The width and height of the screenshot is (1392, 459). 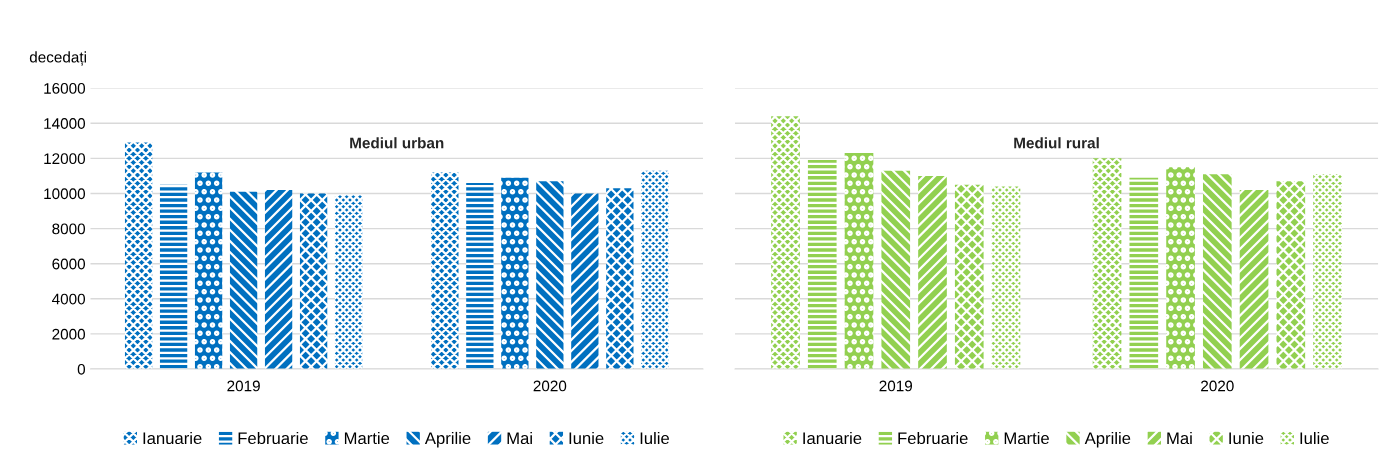 I want to click on y-tick-label: 2000, so click(x=69, y=334).